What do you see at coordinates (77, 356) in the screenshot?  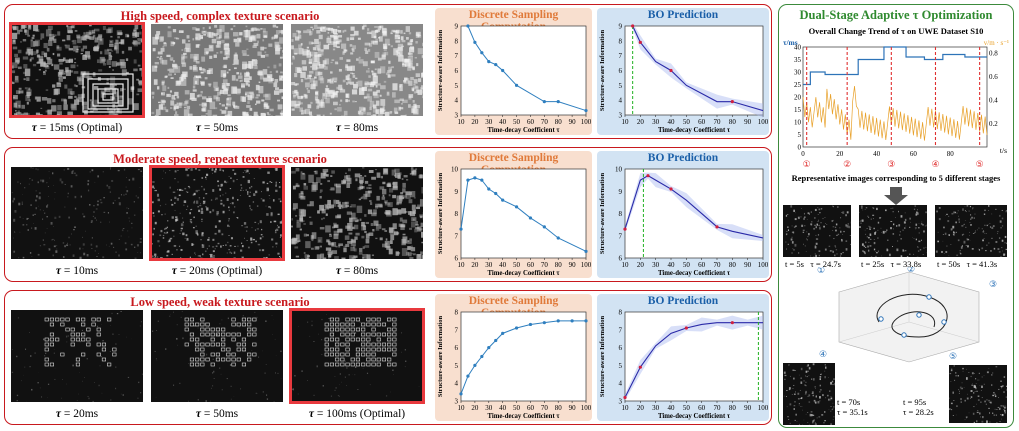 I see `event-image` at bounding box center [77, 356].